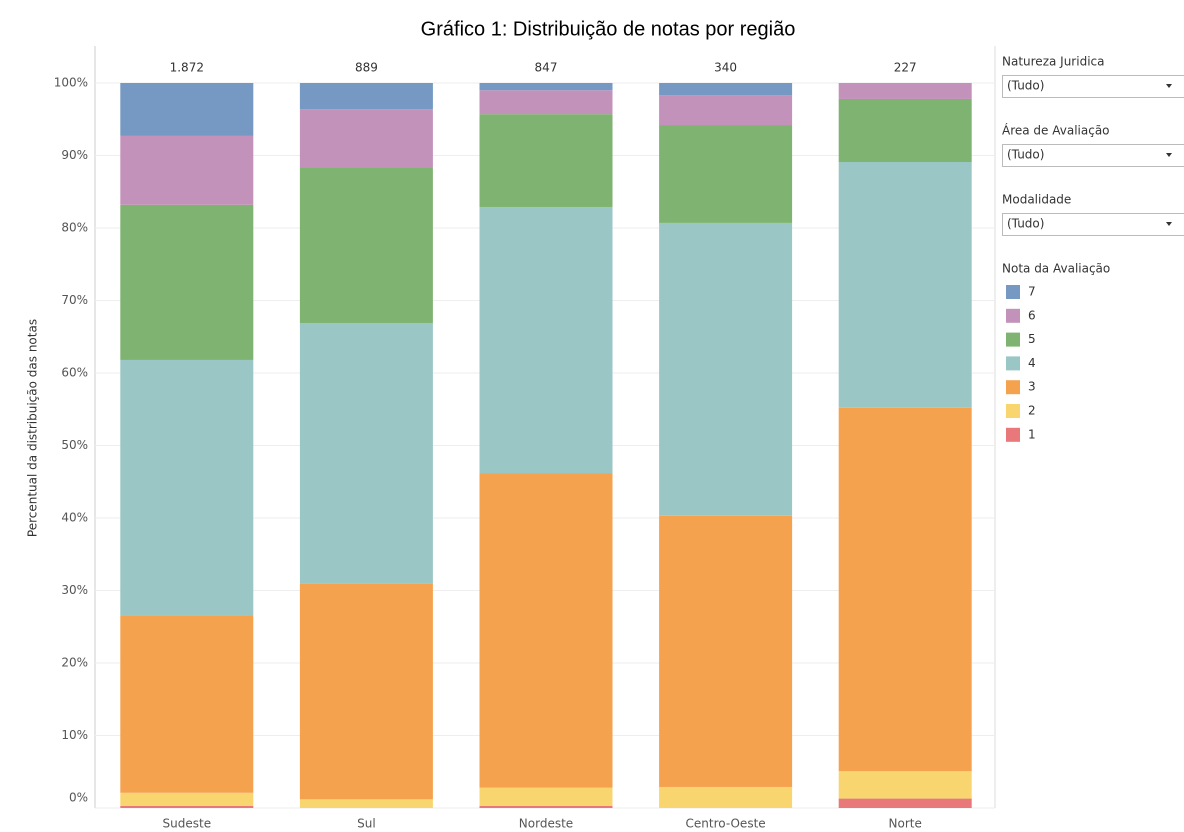 This screenshot has height=832, width=1184. I want to click on legend-label: 6, so click(1032, 315).